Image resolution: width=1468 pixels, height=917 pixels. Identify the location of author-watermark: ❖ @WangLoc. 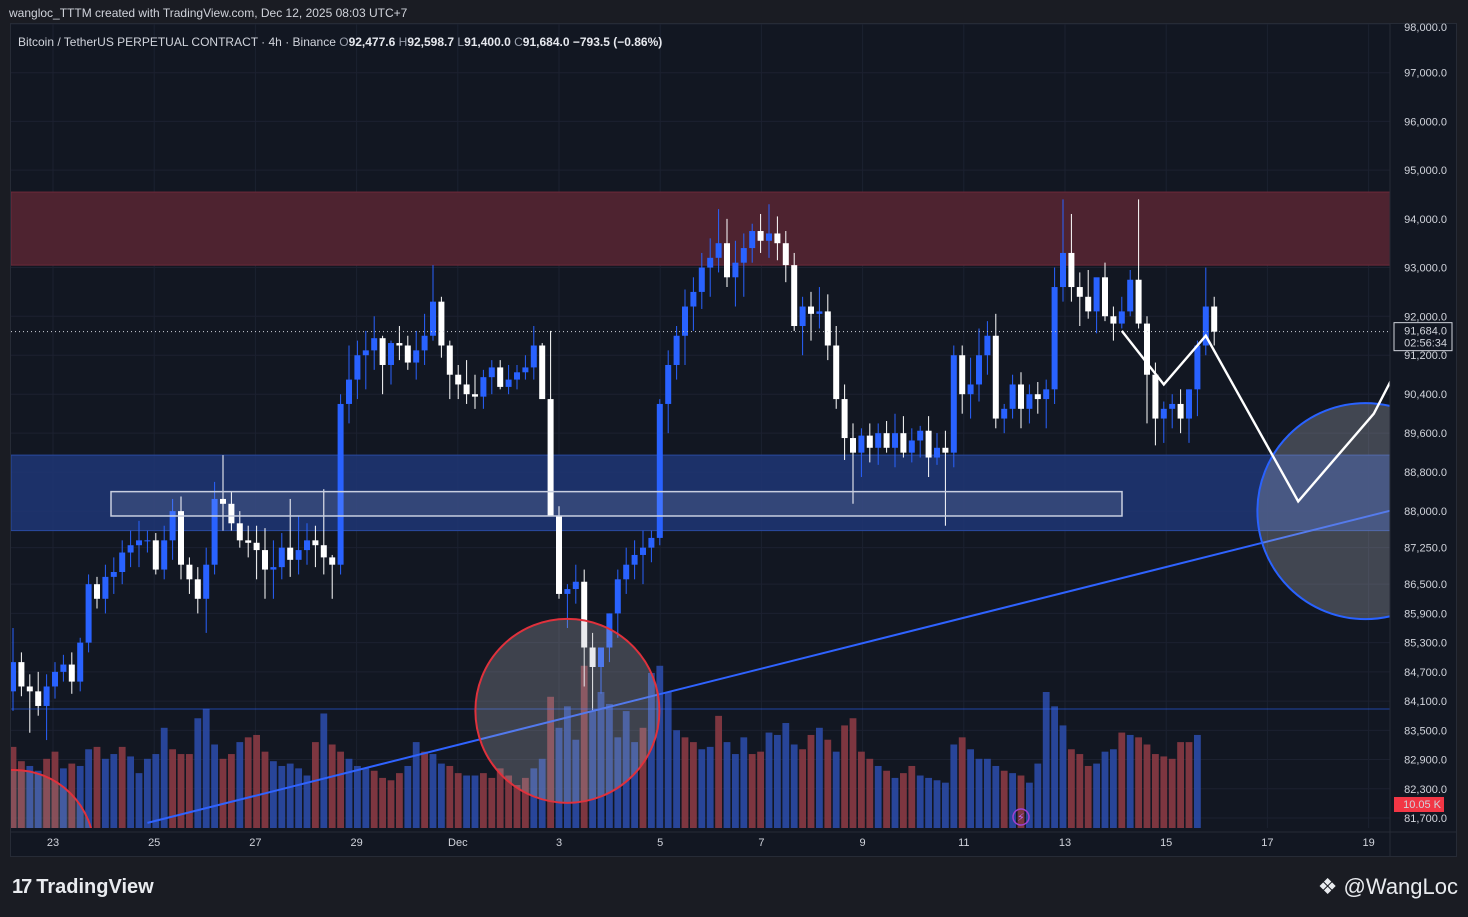
(1388, 887).